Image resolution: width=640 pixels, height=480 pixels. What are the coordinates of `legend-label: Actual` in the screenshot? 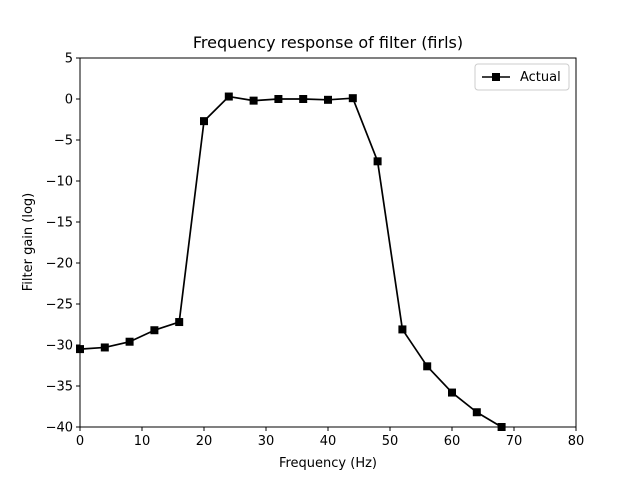 It's located at (540, 77).